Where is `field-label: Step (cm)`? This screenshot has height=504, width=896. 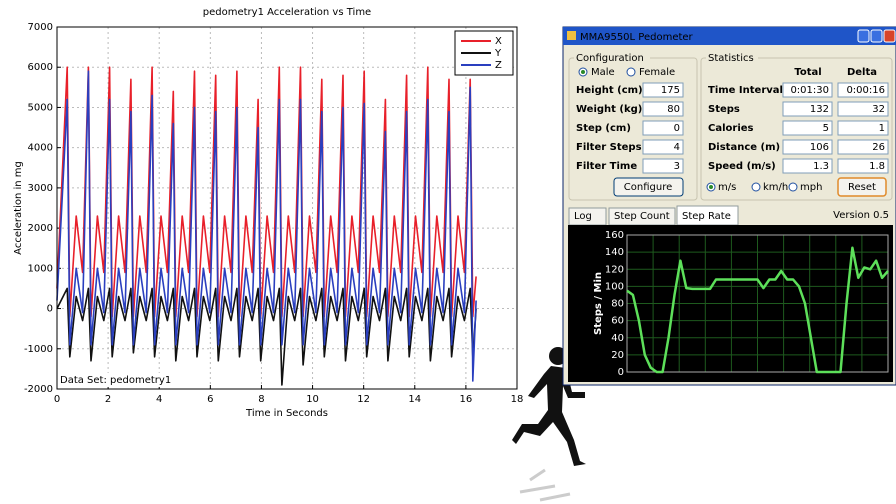
field-label: Step (cm) is located at coordinates (603, 128).